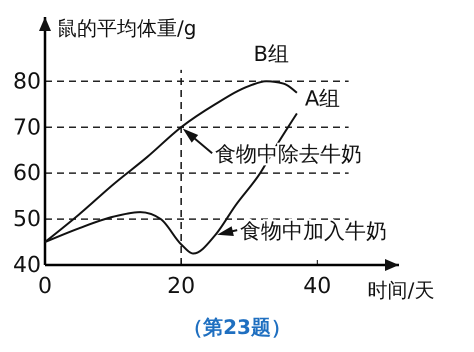 The width and height of the screenshot is (474, 352). Describe the element at coordinates (45, 286) in the screenshot. I see `x-tick-label: 0` at that location.